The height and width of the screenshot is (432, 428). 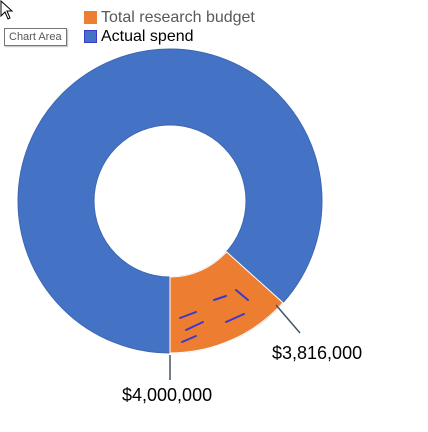 I want to click on legend-swatch-budget, so click(x=90, y=17).